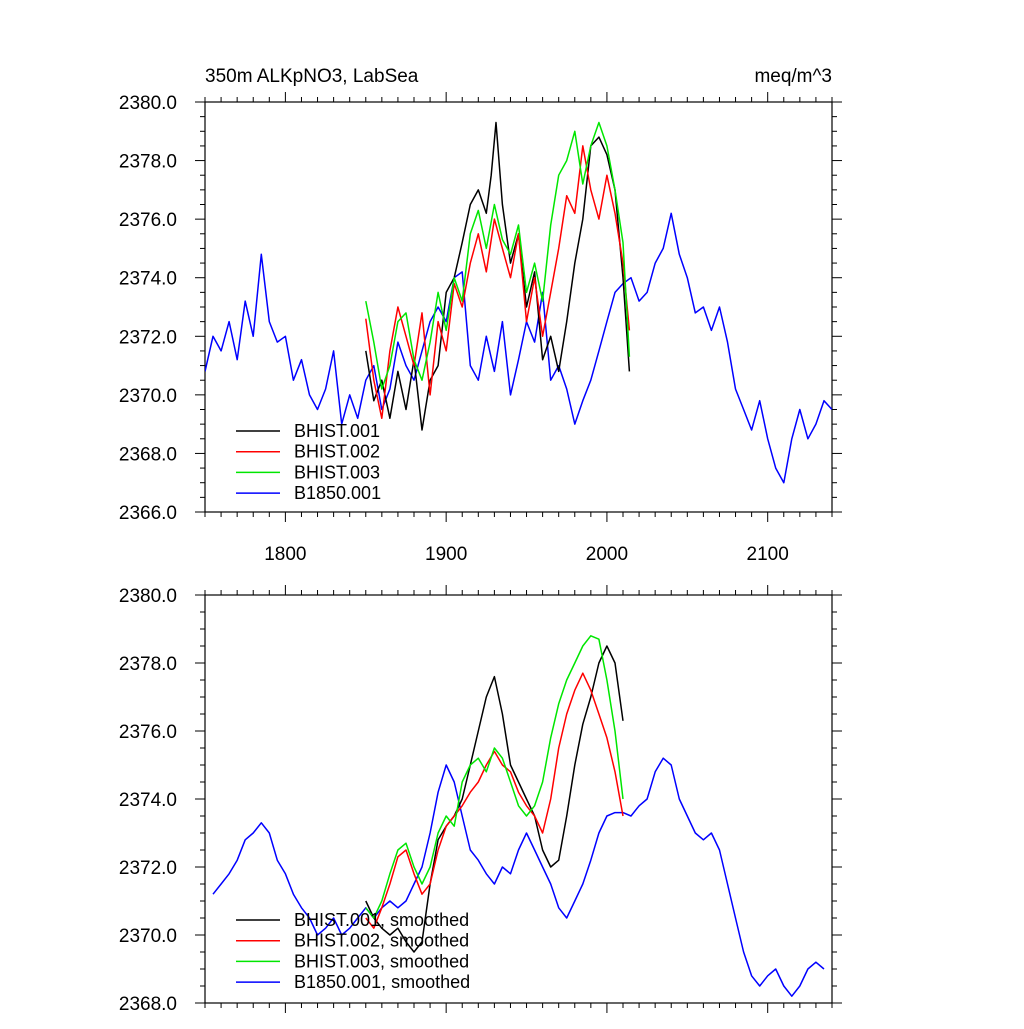  What do you see at coordinates (382, 982) in the screenshot?
I see `legend-label: B1850.001, smoothed` at bounding box center [382, 982].